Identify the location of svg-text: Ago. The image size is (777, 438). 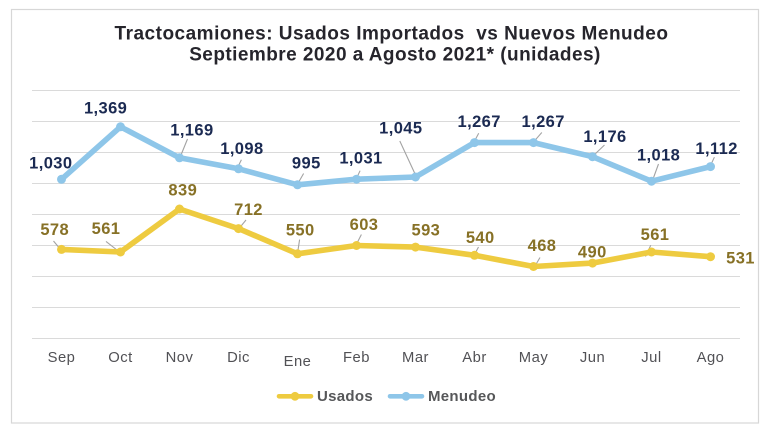
(711, 358).